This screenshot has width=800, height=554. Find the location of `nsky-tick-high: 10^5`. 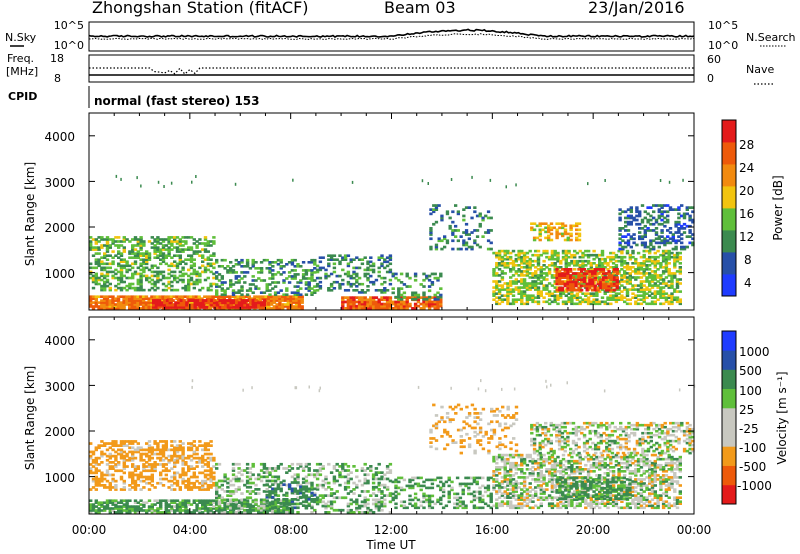

nsky-tick-high: 10^5 is located at coordinates (69, 25).